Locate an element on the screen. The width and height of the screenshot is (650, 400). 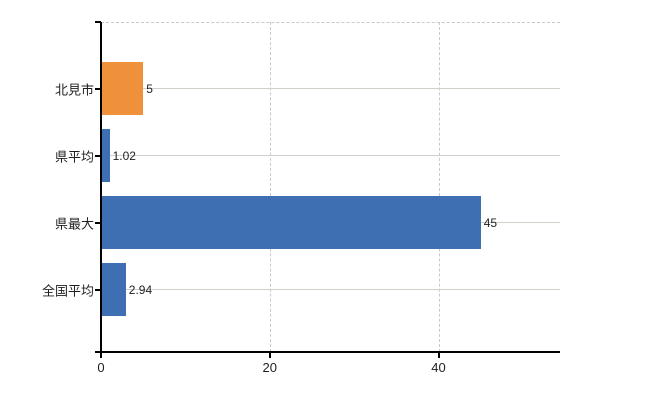
category-label: 全国平均 is located at coordinates (67, 290).